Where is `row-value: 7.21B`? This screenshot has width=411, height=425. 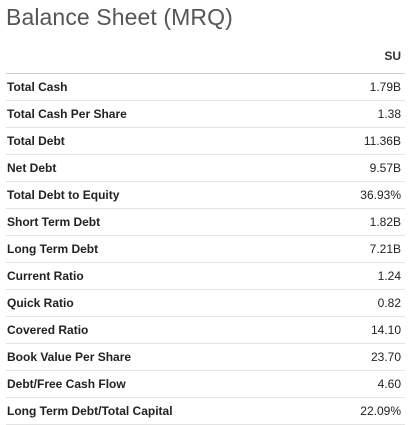
row-value: 7.21B is located at coordinates (385, 249).